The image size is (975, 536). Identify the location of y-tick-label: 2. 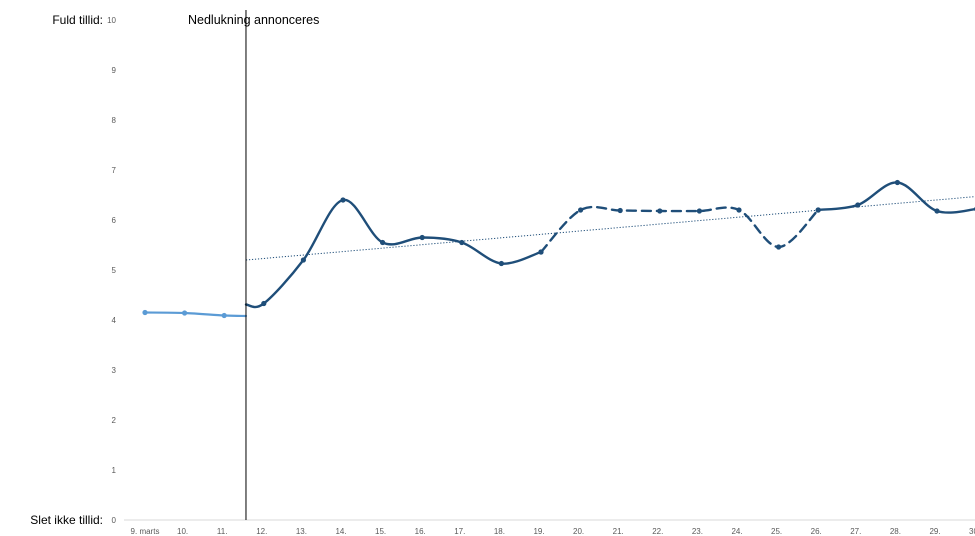
(114, 420).